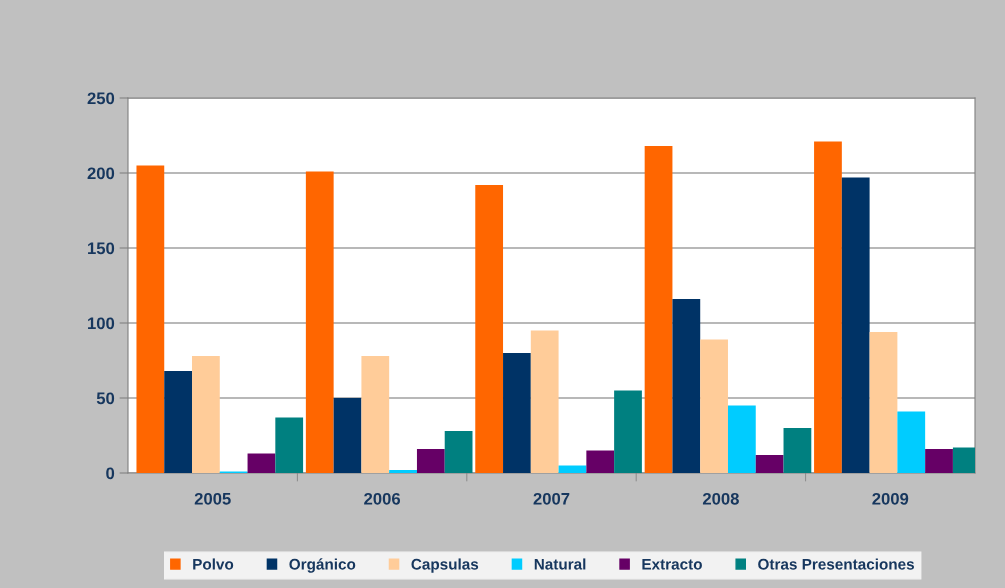 The height and width of the screenshot is (588, 1005). Describe the element at coordinates (105, 398) in the screenshot. I see `y-tick-label: 50` at that location.